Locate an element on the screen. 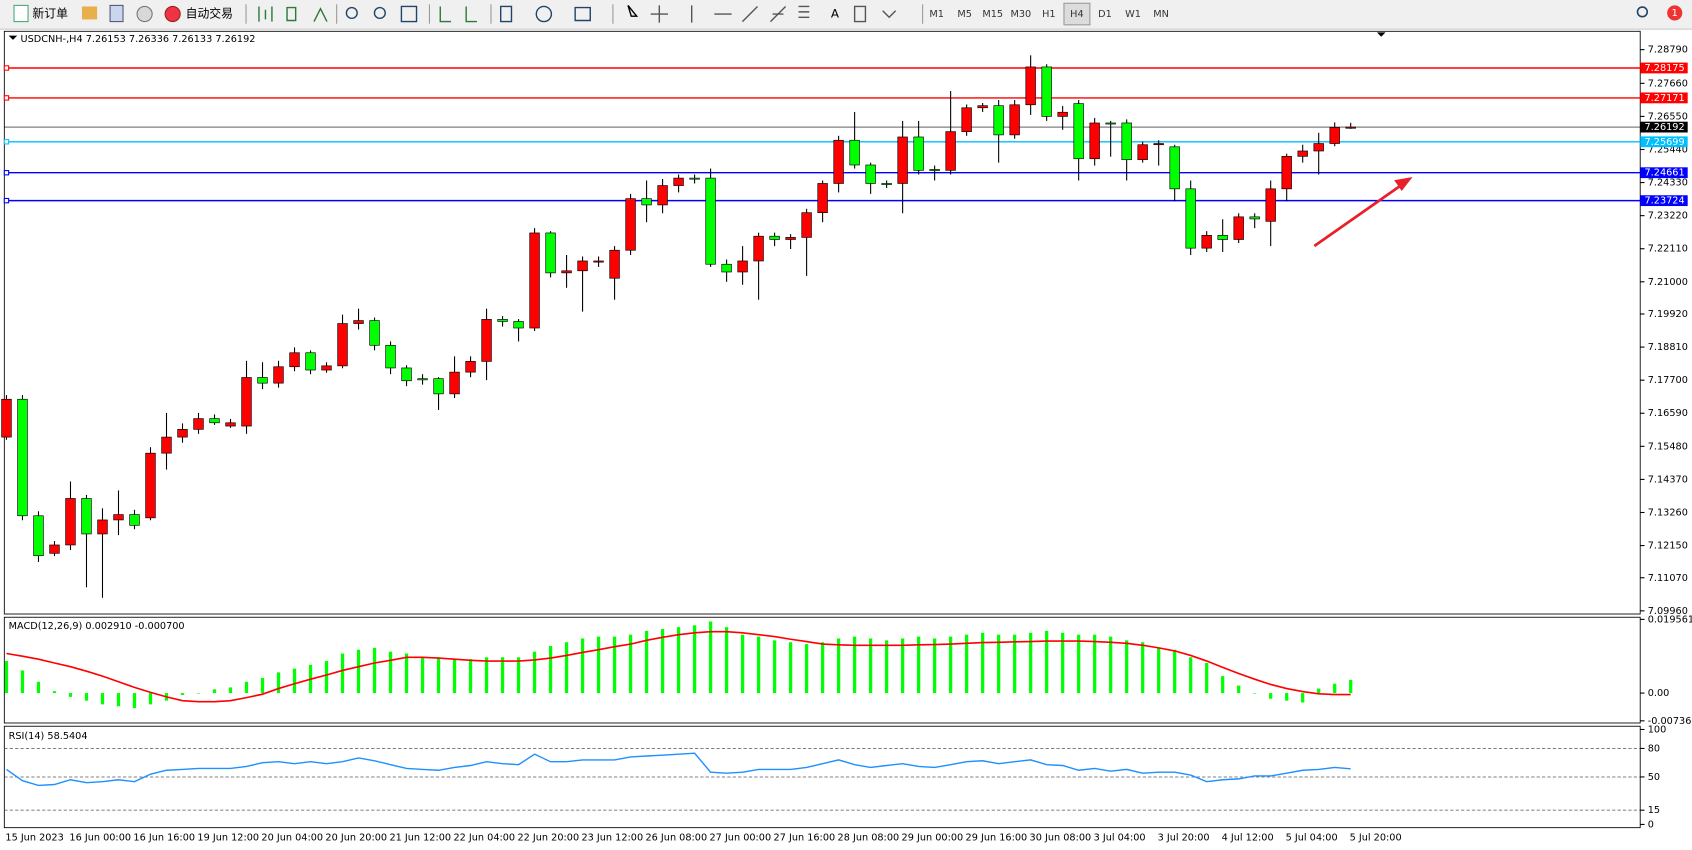 The height and width of the screenshot is (850, 1692). y-tick-label: 7.12150 is located at coordinates (1668, 546).